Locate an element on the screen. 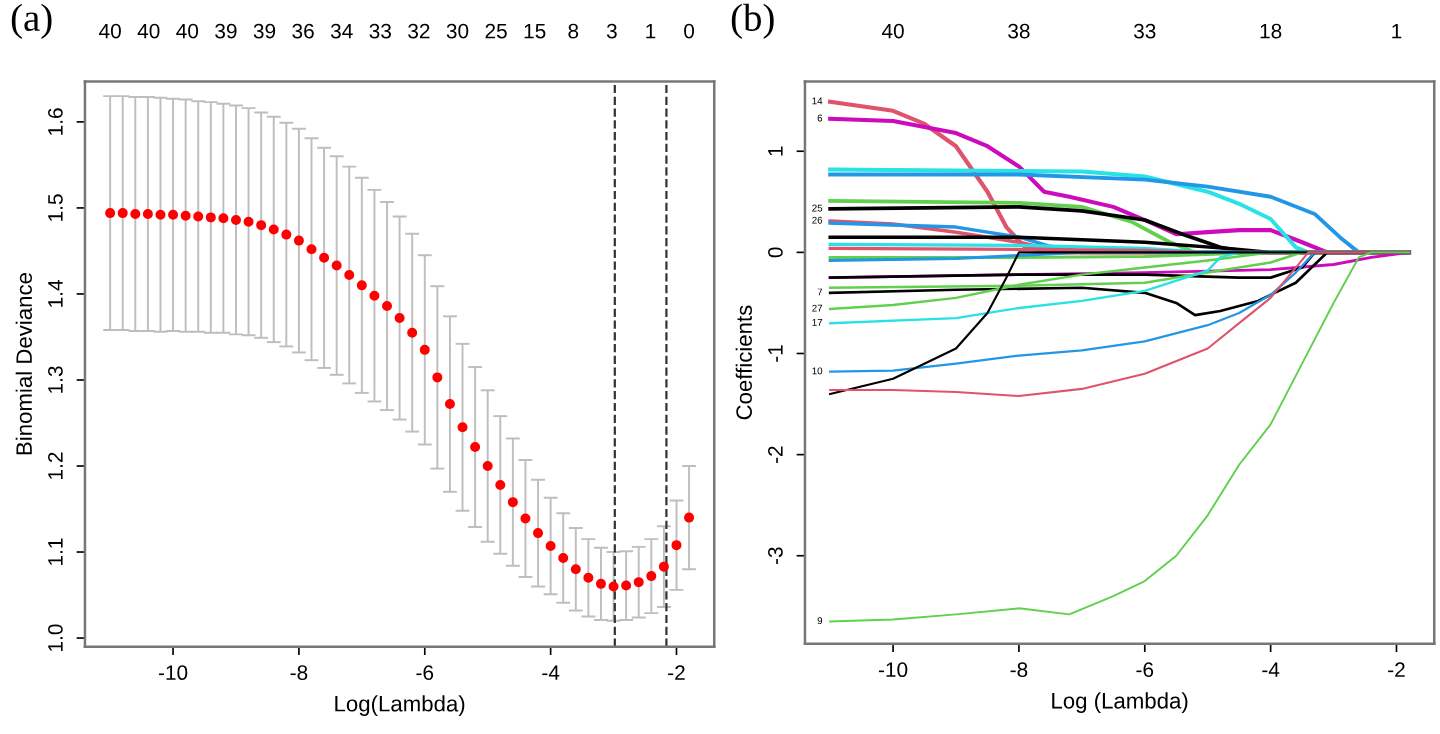 Image resolution: width=1440 pixels, height=734 pixels. text: 30 is located at coordinates (457, 31).